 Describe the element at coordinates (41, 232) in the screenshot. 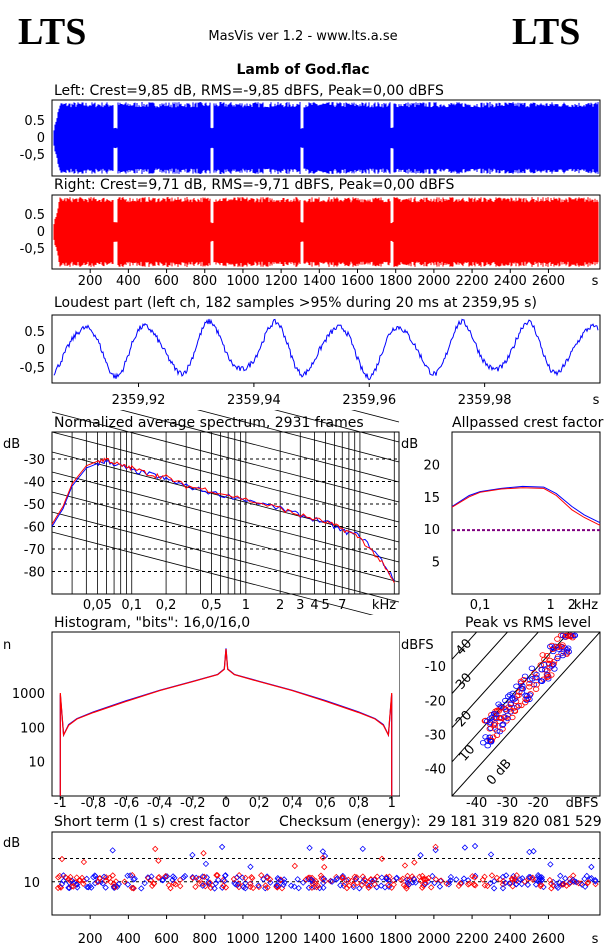

I see `right-ytick-0: 0` at that location.